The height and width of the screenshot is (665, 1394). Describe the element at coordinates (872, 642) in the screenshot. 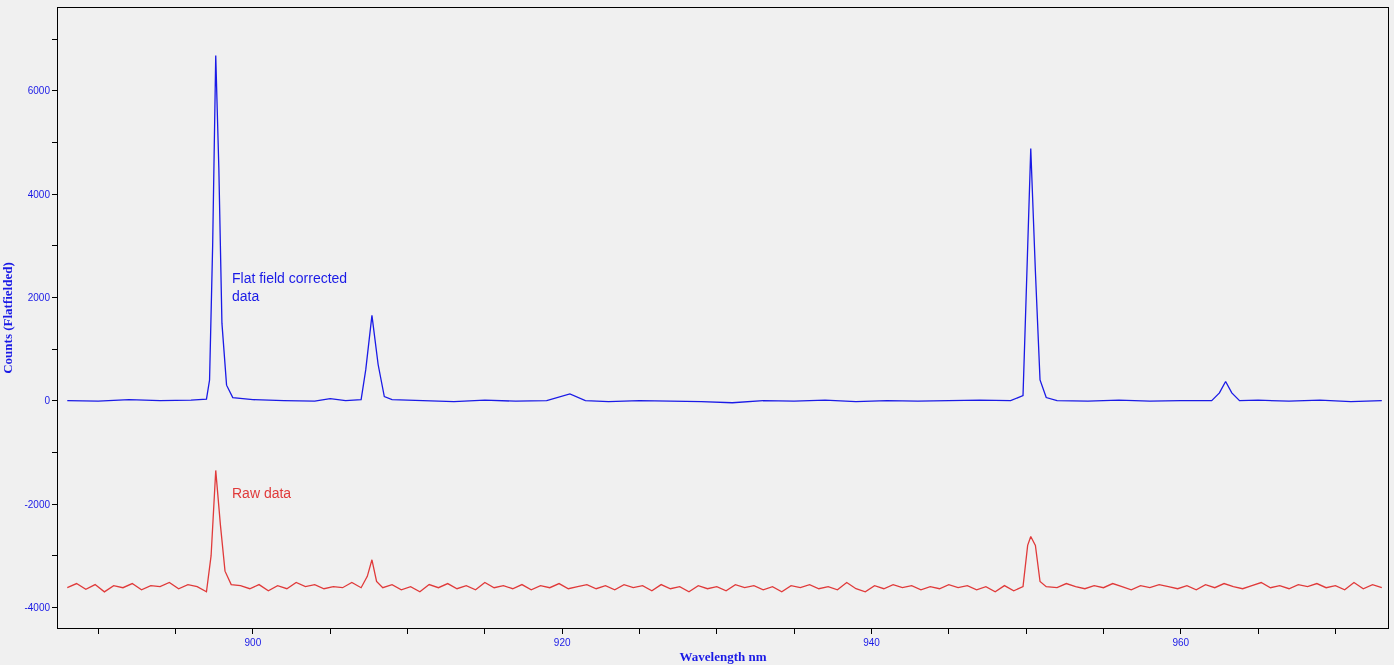

I see `x-tick-label: 940` at that location.